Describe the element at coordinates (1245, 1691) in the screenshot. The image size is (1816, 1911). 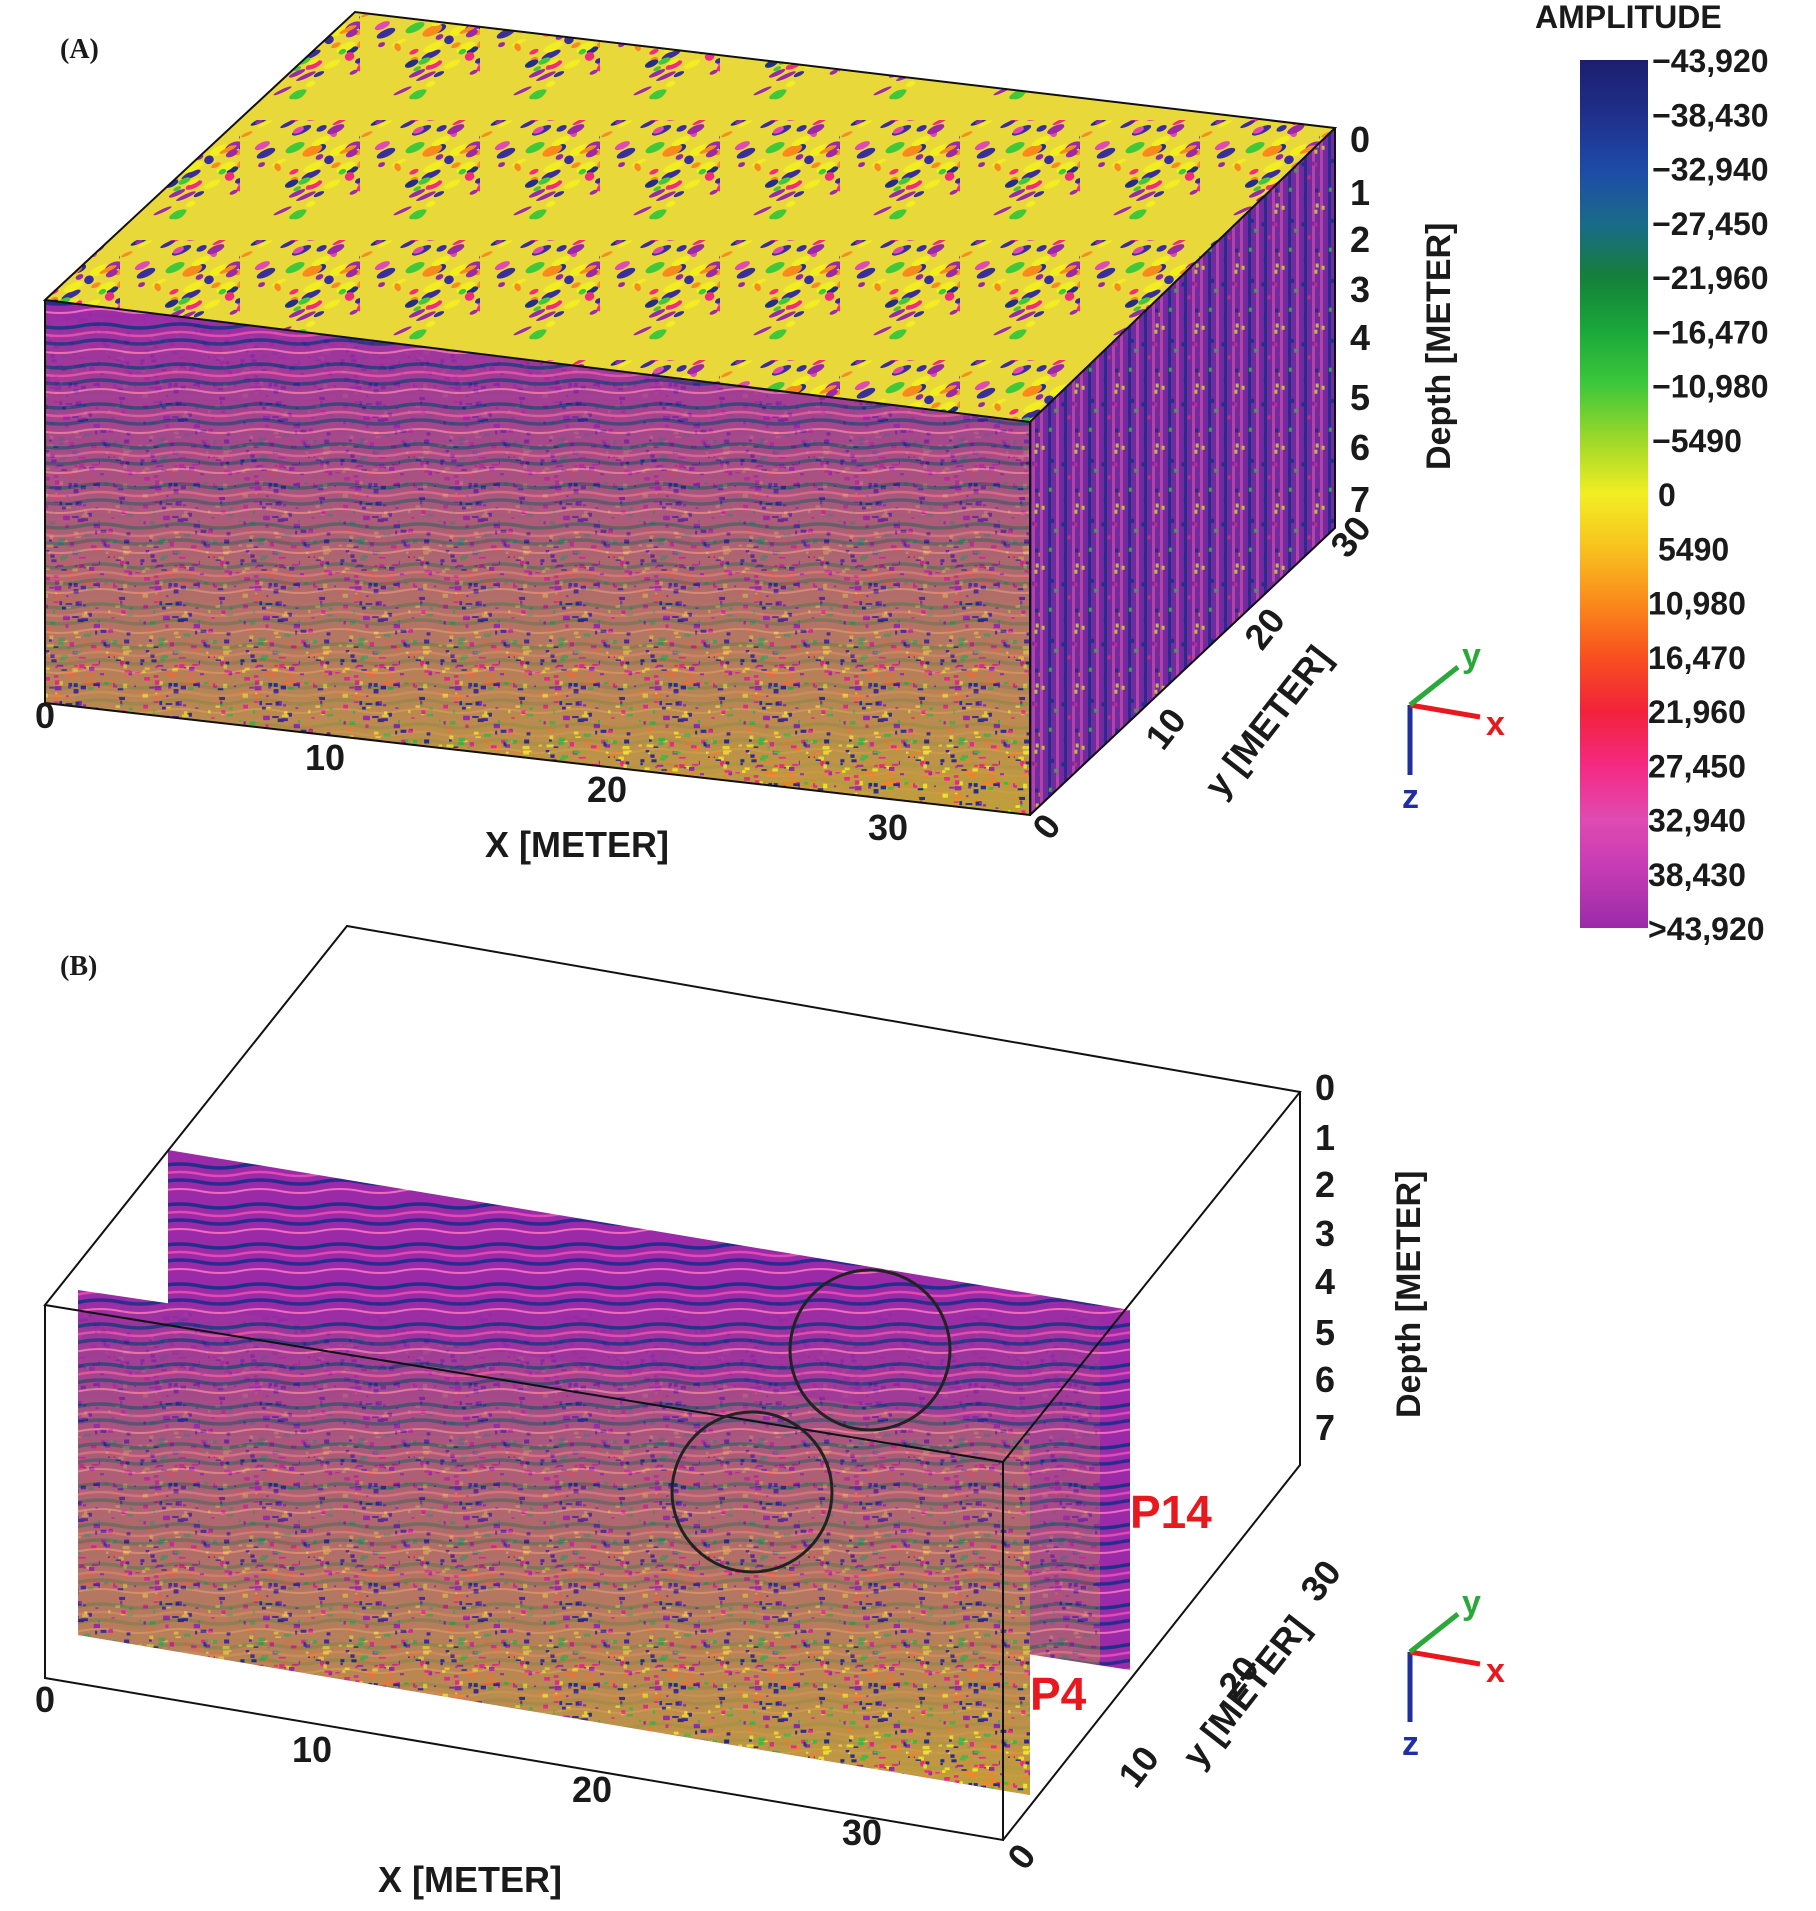
I see `panel-b-y-label: y [METER]` at that location.